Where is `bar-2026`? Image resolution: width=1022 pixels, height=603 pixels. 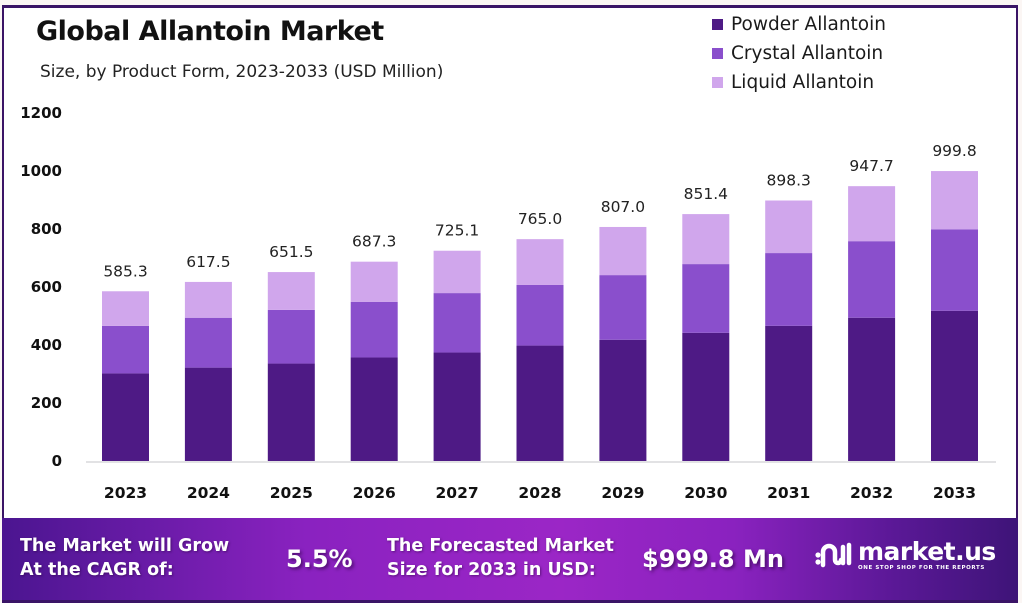
bar-2026 is located at coordinates (374, 361).